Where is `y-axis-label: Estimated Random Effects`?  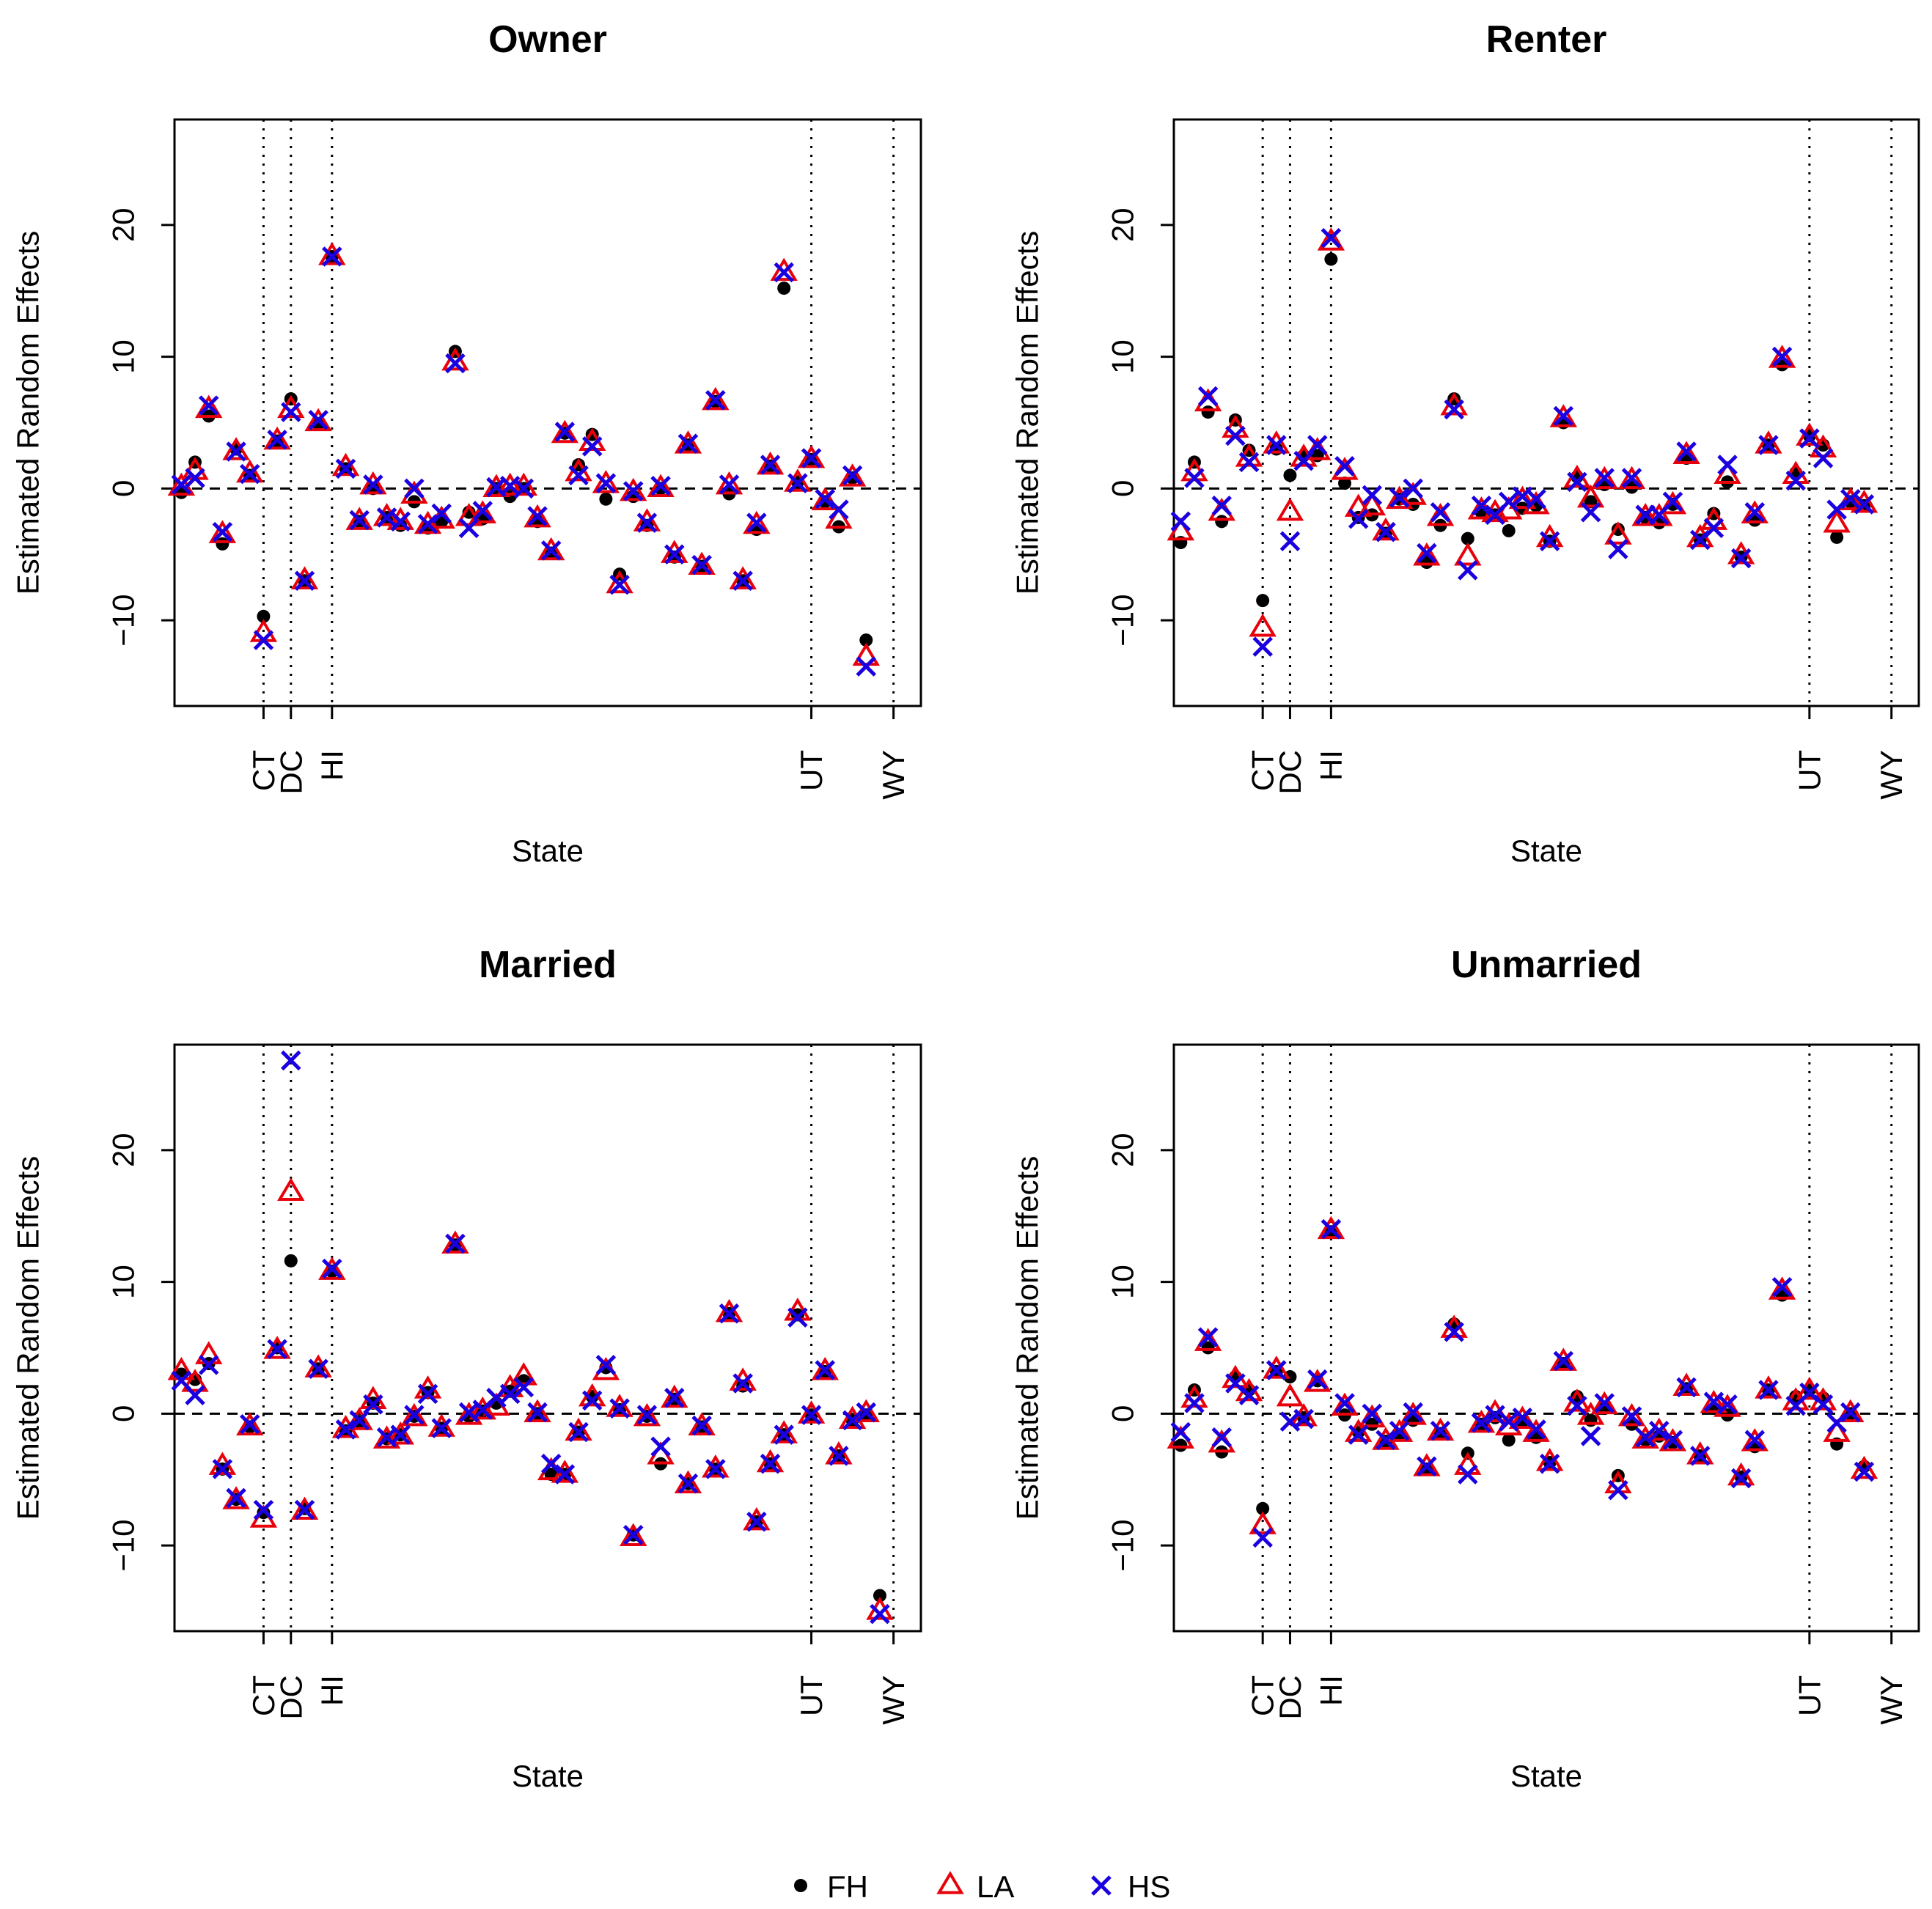 y-axis-label: Estimated Random Effects is located at coordinates (28, 413).